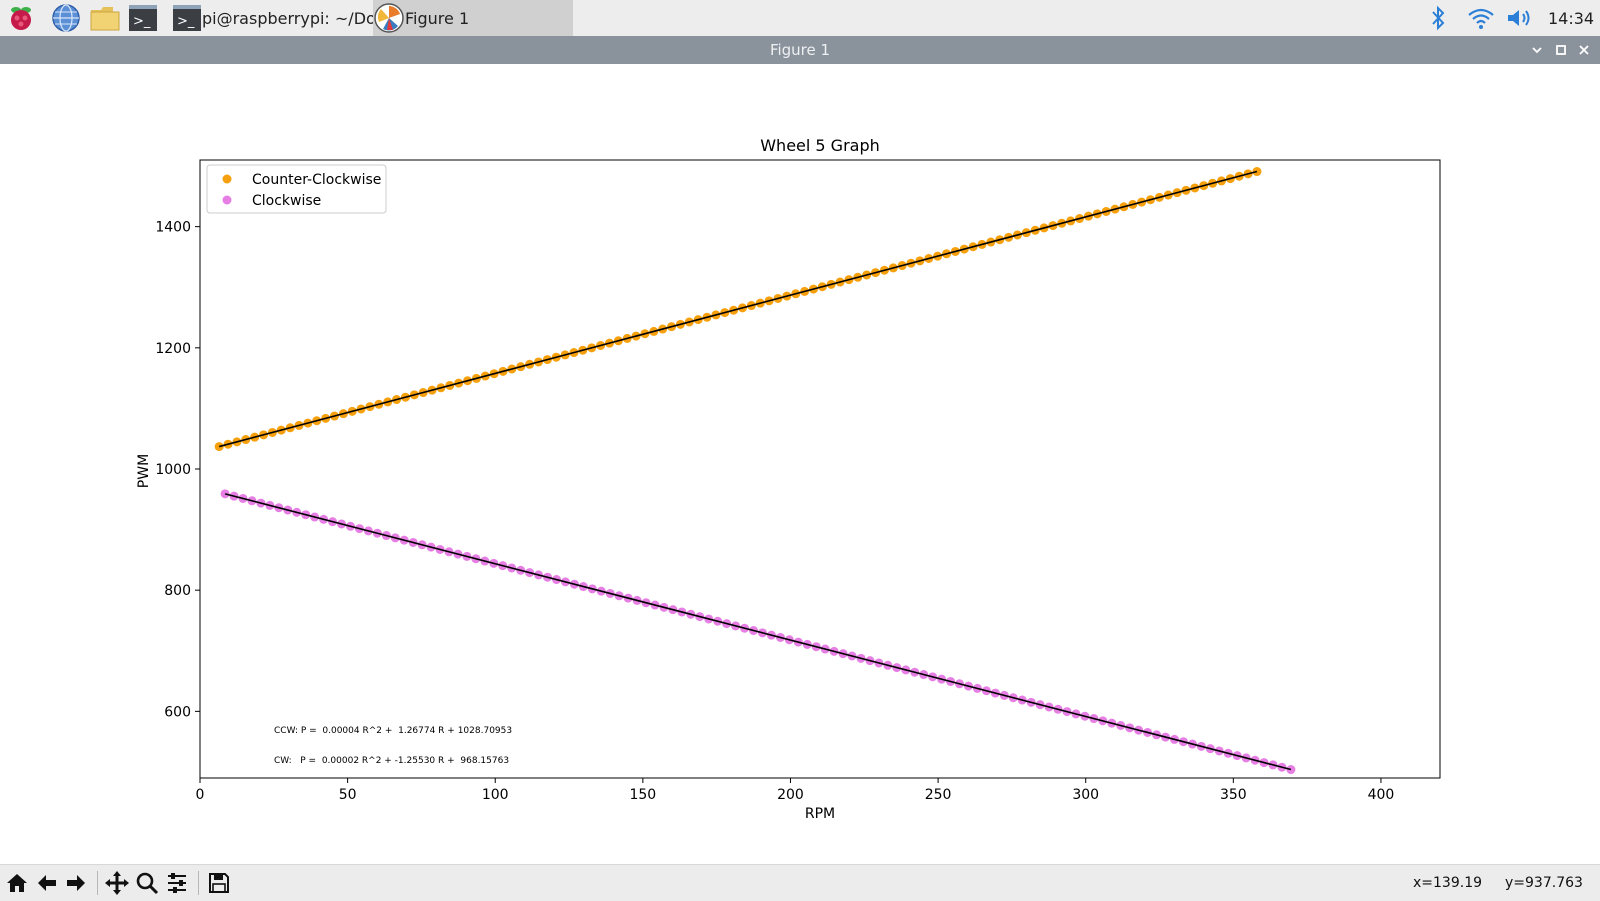 The width and height of the screenshot is (1600, 901). Describe the element at coordinates (642, 795) in the screenshot. I see `x-tick-label: 150` at that location.